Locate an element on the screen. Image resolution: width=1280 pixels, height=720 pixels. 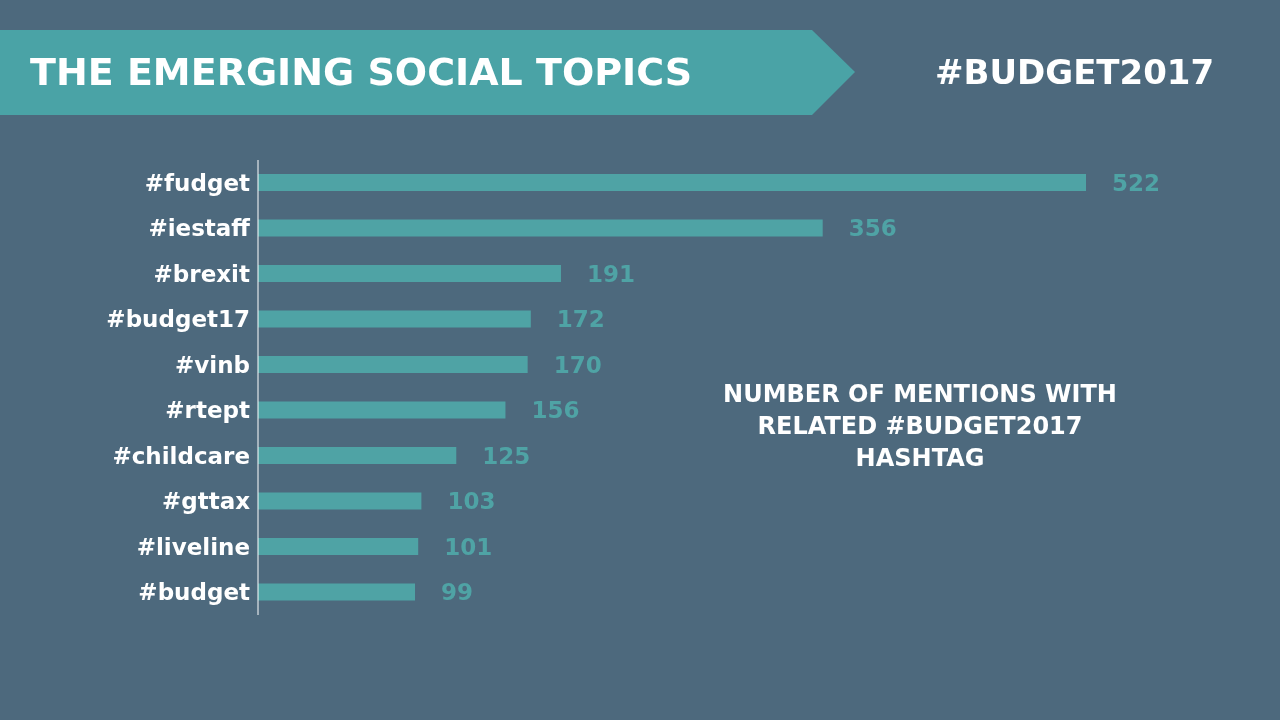
y-tick-label: #budget is located at coordinates (194, 592).